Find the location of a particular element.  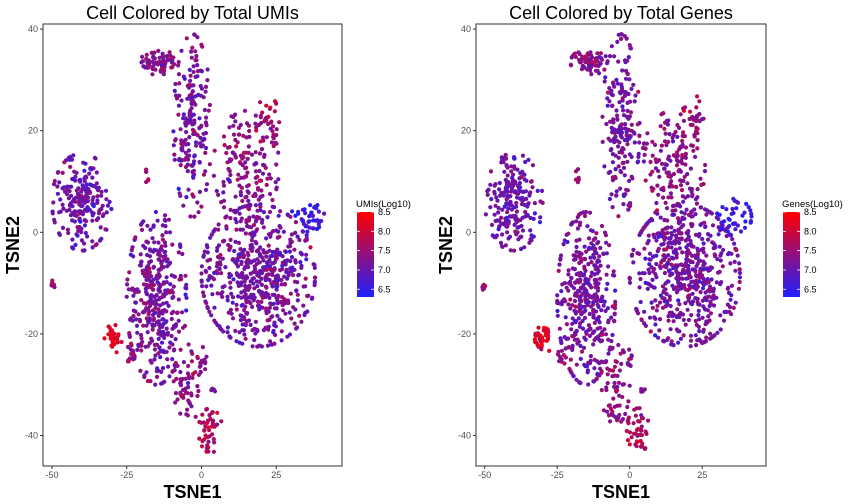

legend-tick-label: 7.5 is located at coordinates (384, 251).